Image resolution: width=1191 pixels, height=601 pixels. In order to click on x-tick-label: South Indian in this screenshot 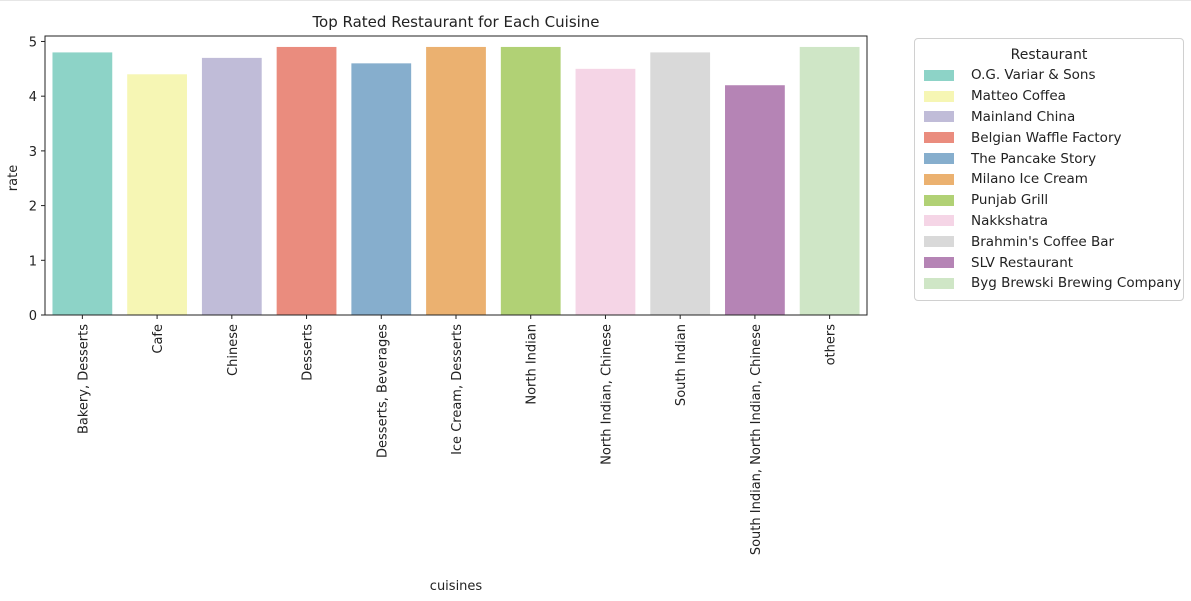, I will do `click(681, 365)`.